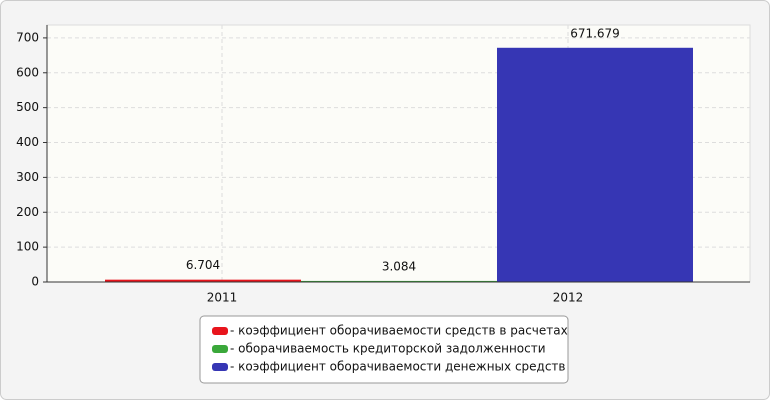 The image size is (770, 404). Describe the element at coordinates (399, 266) in the screenshot. I see `value-label: 3.084` at that location.